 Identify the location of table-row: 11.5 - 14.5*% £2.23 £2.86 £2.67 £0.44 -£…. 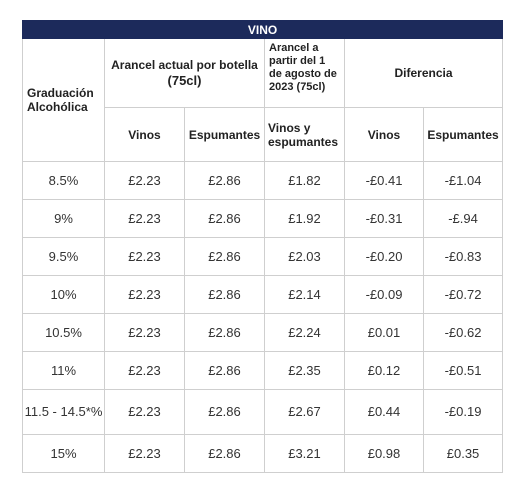
(263, 412).